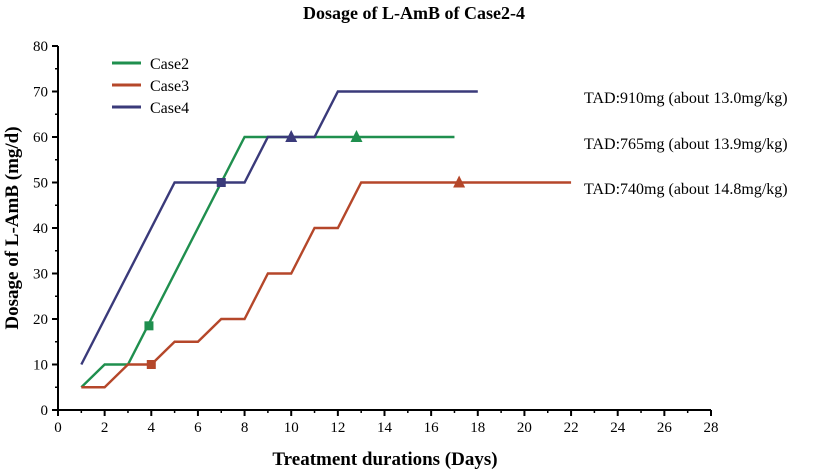 The height and width of the screenshot is (471, 829). I want to click on tad-annotation: TAD:910mg (about 13.0mg/kg), so click(686, 98).